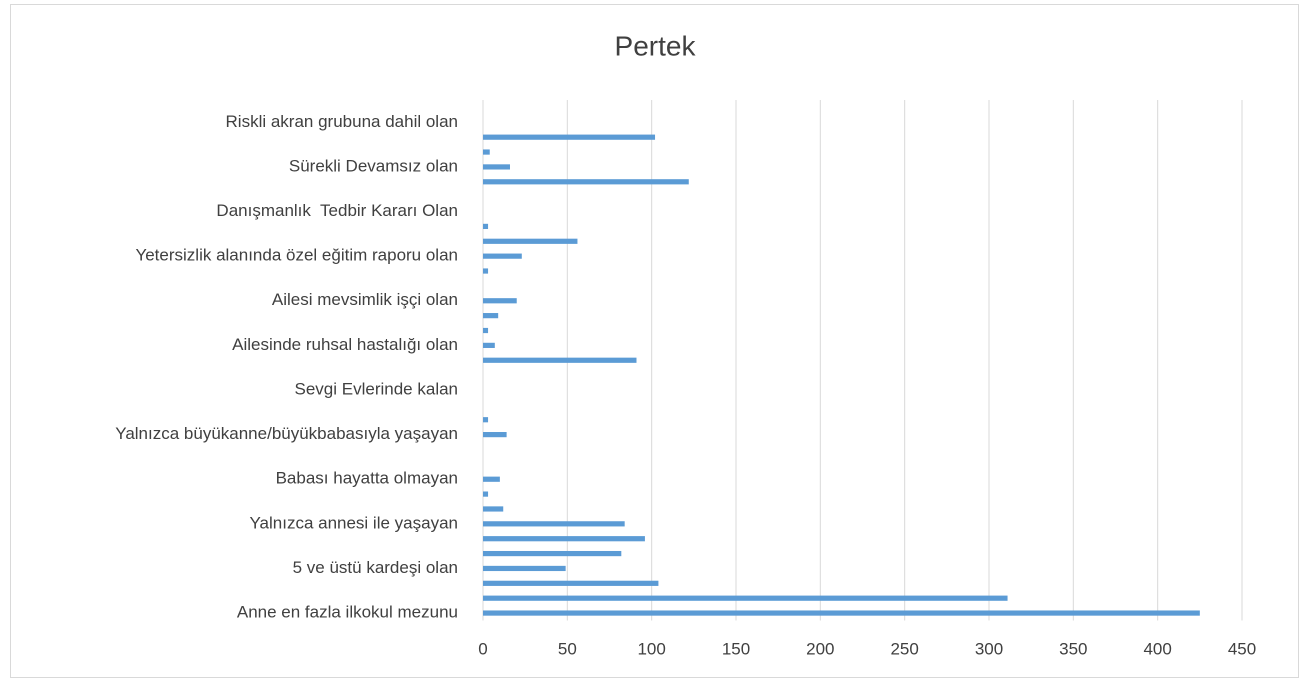  What do you see at coordinates (651, 648) in the screenshot?
I see `x-tick-label: 100` at bounding box center [651, 648].